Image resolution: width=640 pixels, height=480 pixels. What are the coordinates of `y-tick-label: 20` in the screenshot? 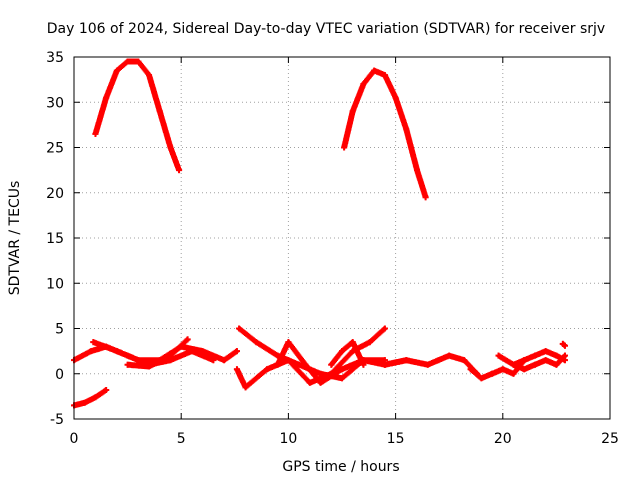 It's located at (55, 194).